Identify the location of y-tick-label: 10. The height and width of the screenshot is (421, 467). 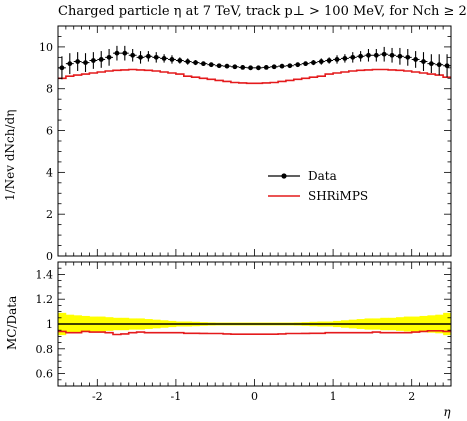
(46, 47).